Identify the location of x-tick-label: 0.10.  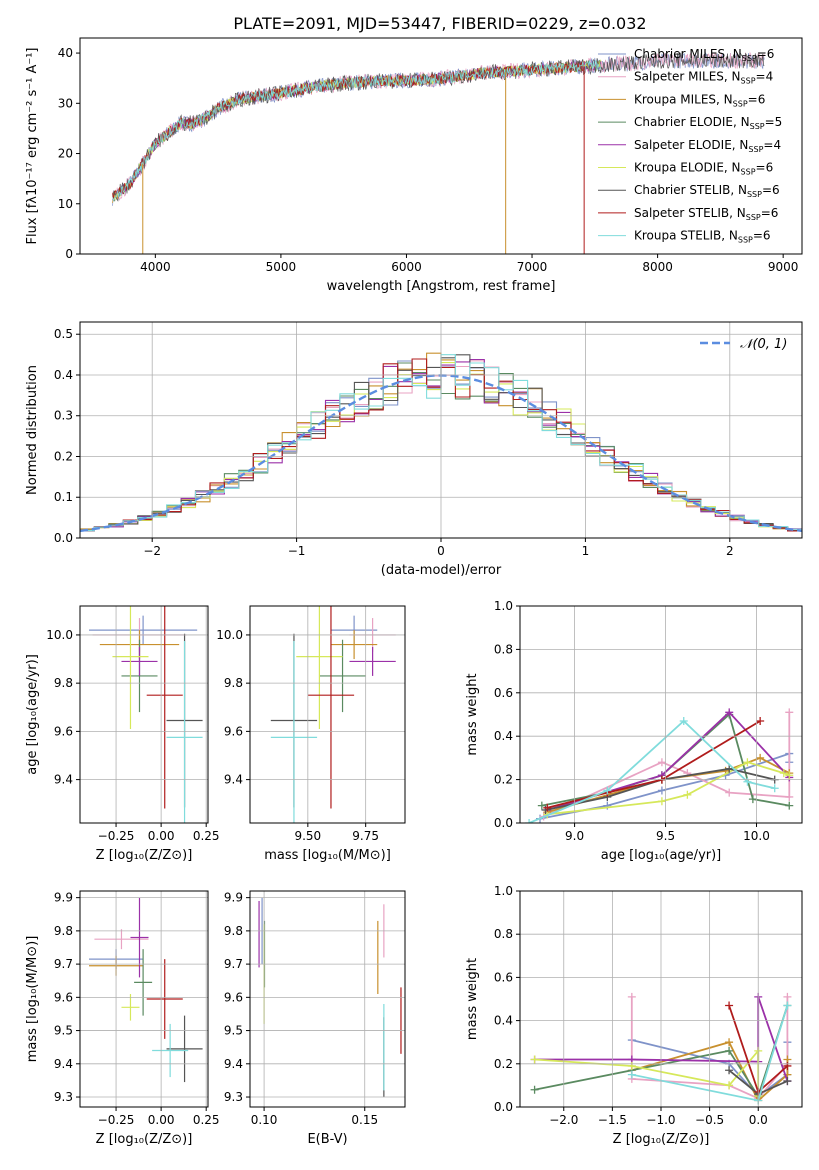
(264, 1120).